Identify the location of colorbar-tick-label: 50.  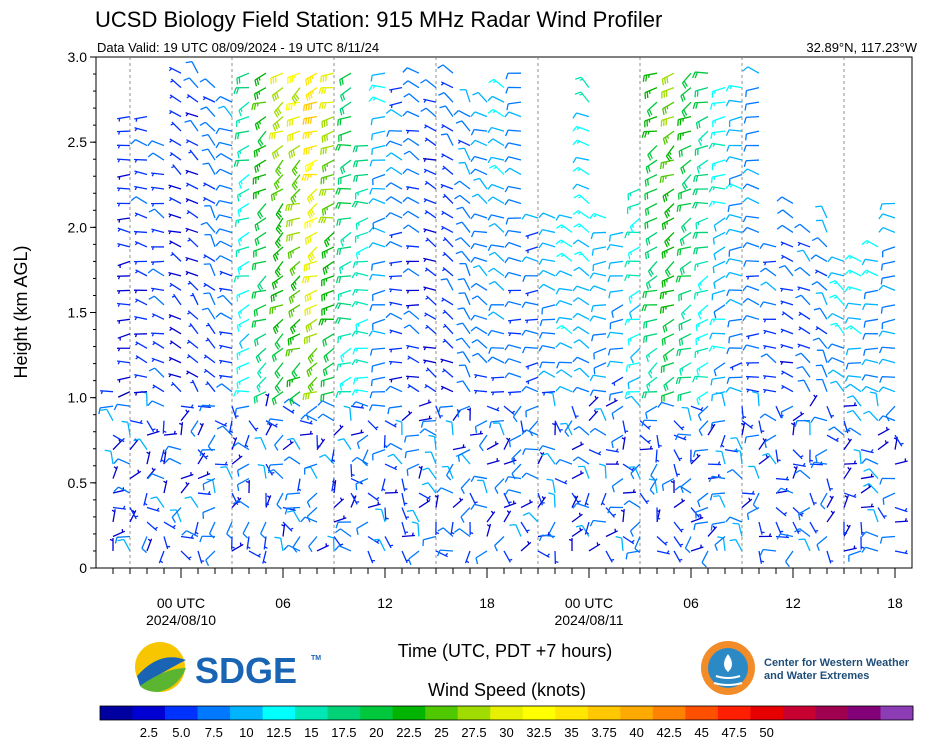
(766, 732).